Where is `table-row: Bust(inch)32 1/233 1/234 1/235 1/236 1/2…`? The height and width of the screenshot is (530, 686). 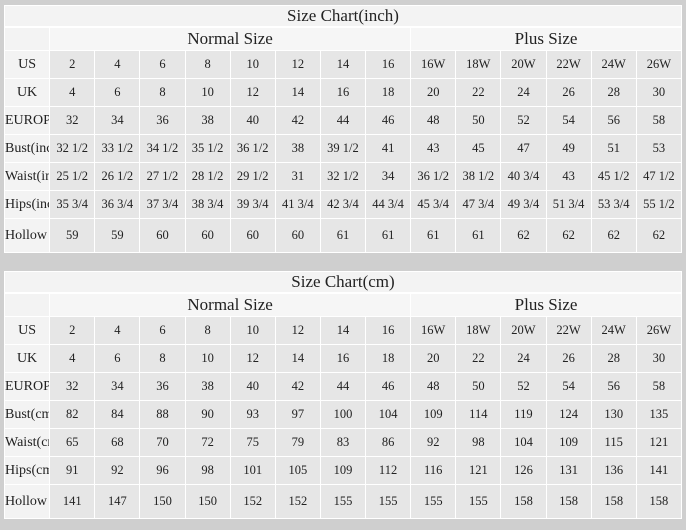 table-row: Bust(inch)32 1/233 1/234 1/235 1/236 1/2… is located at coordinates (343, 148).